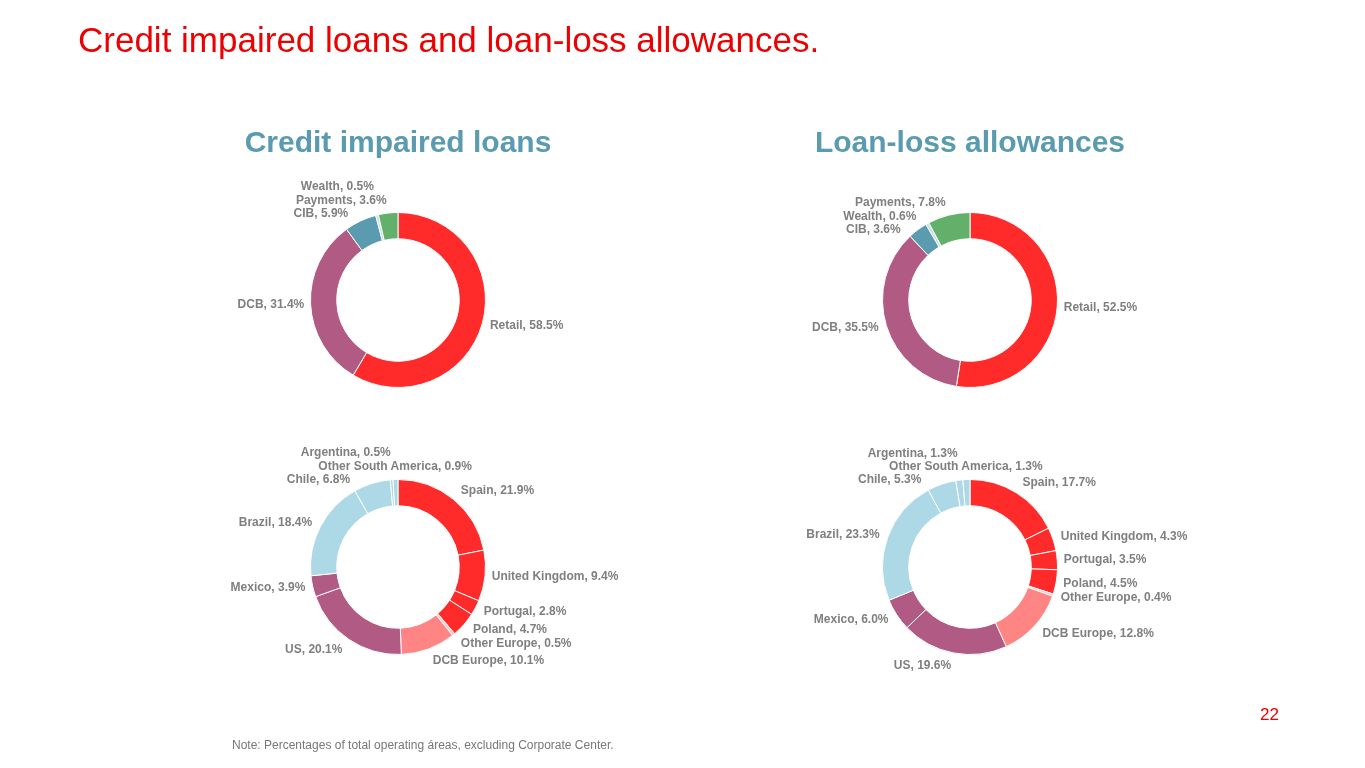 Image resolution: width=1365 pixels, height=768 pixels. What do you see at coordinates (555, 575) in the screenshot?
I see `slice-label: United Kingdom, 9.4%` at bounding box center [555, 575].